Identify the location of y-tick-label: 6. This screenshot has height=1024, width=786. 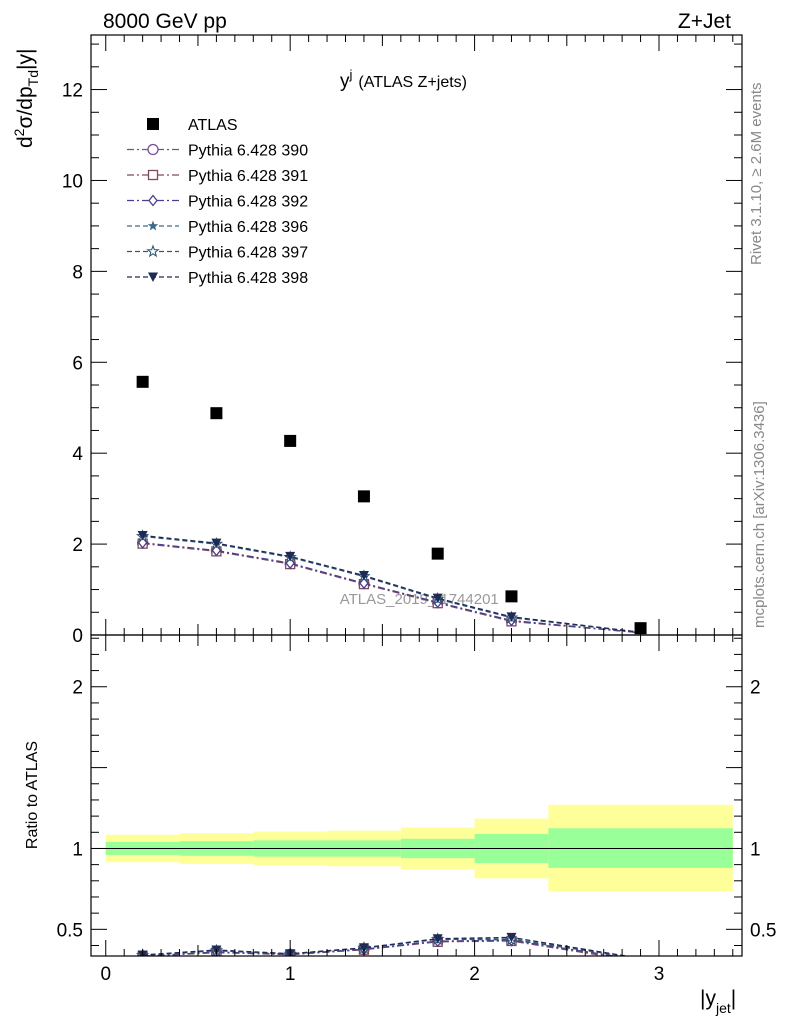
(77, 363).